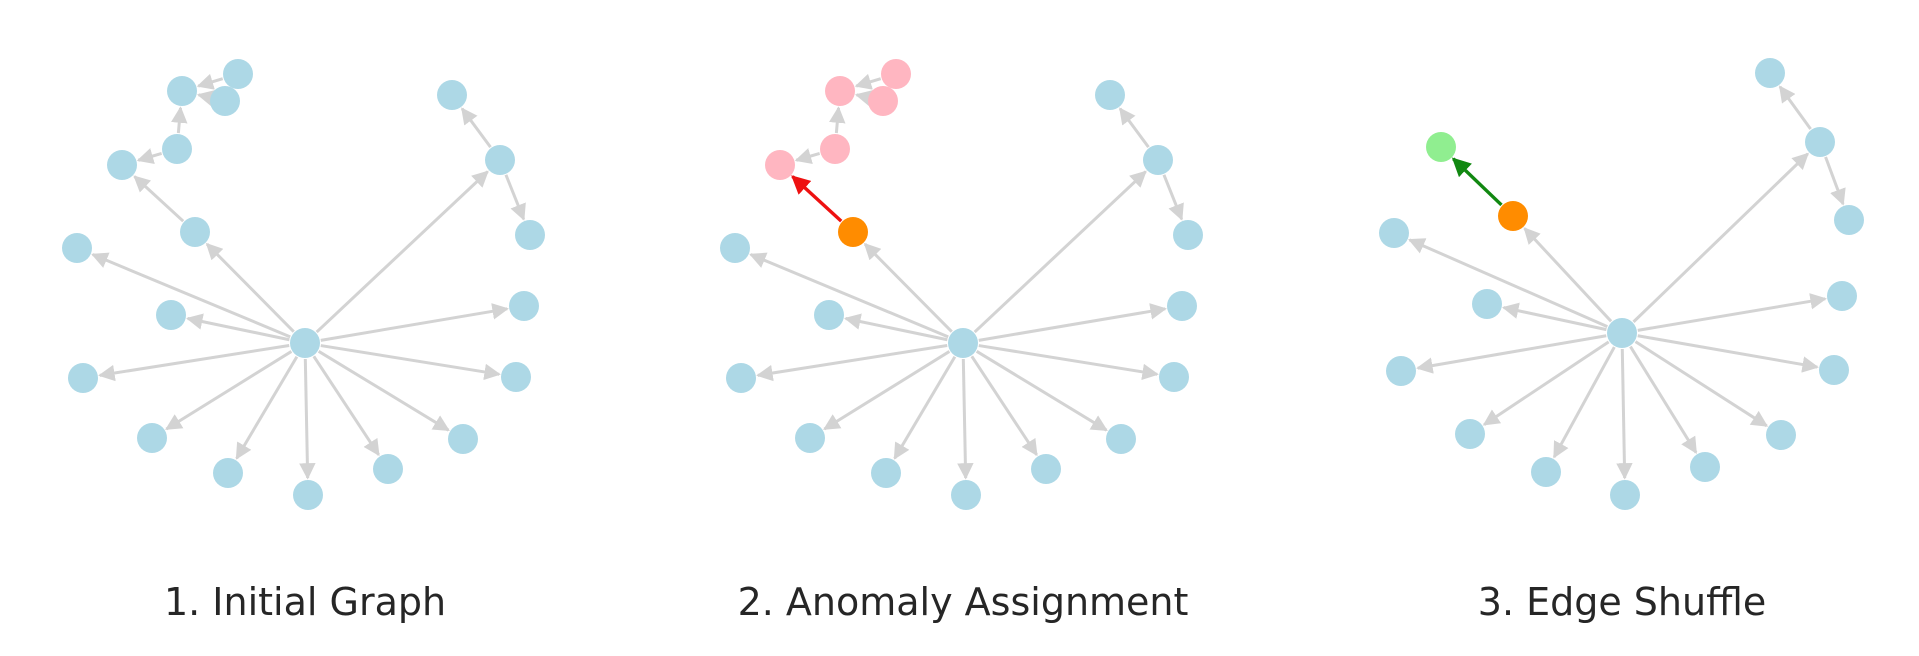  What do you see at coordinates (817, 199) in the screenshot?
I see `anomaly-edge` at bounding box center [817, 199].